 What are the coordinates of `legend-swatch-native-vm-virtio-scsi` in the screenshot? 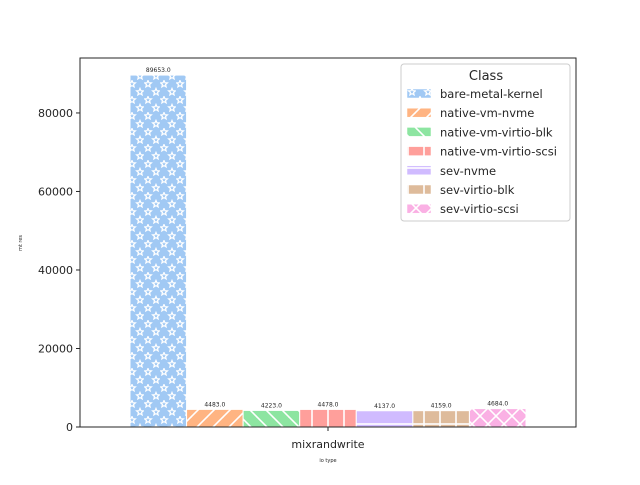 It's located at (419, 151).